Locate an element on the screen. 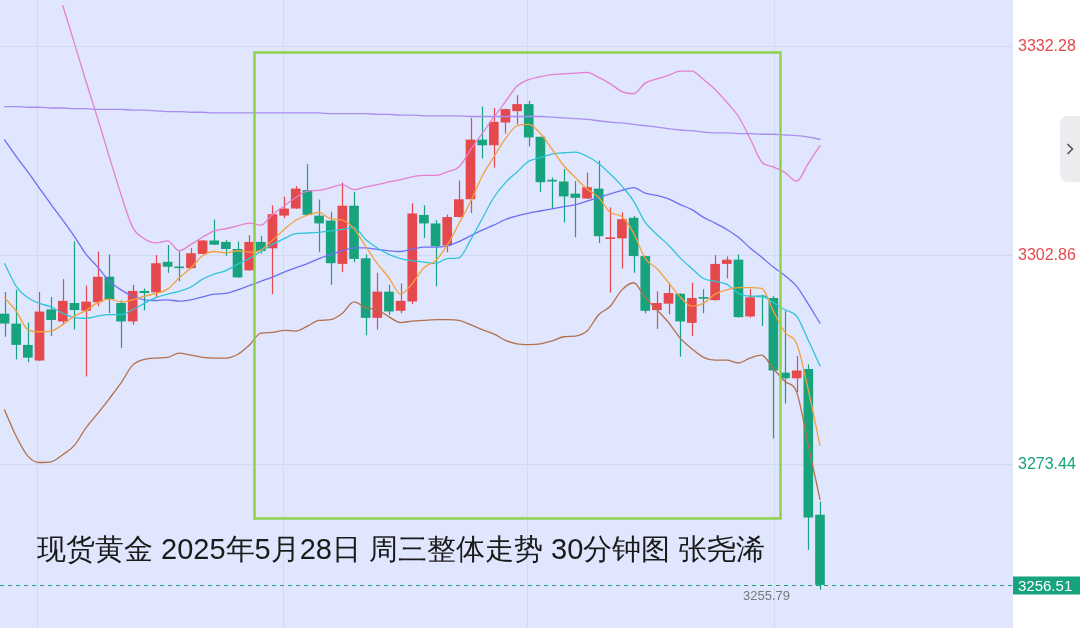 This screenshot has width=1080, height=628. y-tick-label: 3273.44 is located at coordinates (1047, 463).